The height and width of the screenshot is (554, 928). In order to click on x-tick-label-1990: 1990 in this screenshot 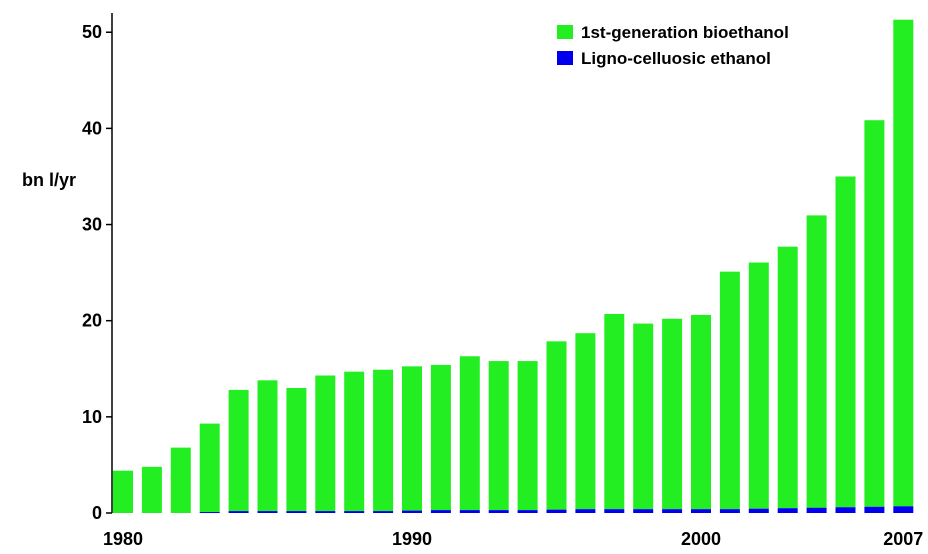, I will do `click(412, 539)`.